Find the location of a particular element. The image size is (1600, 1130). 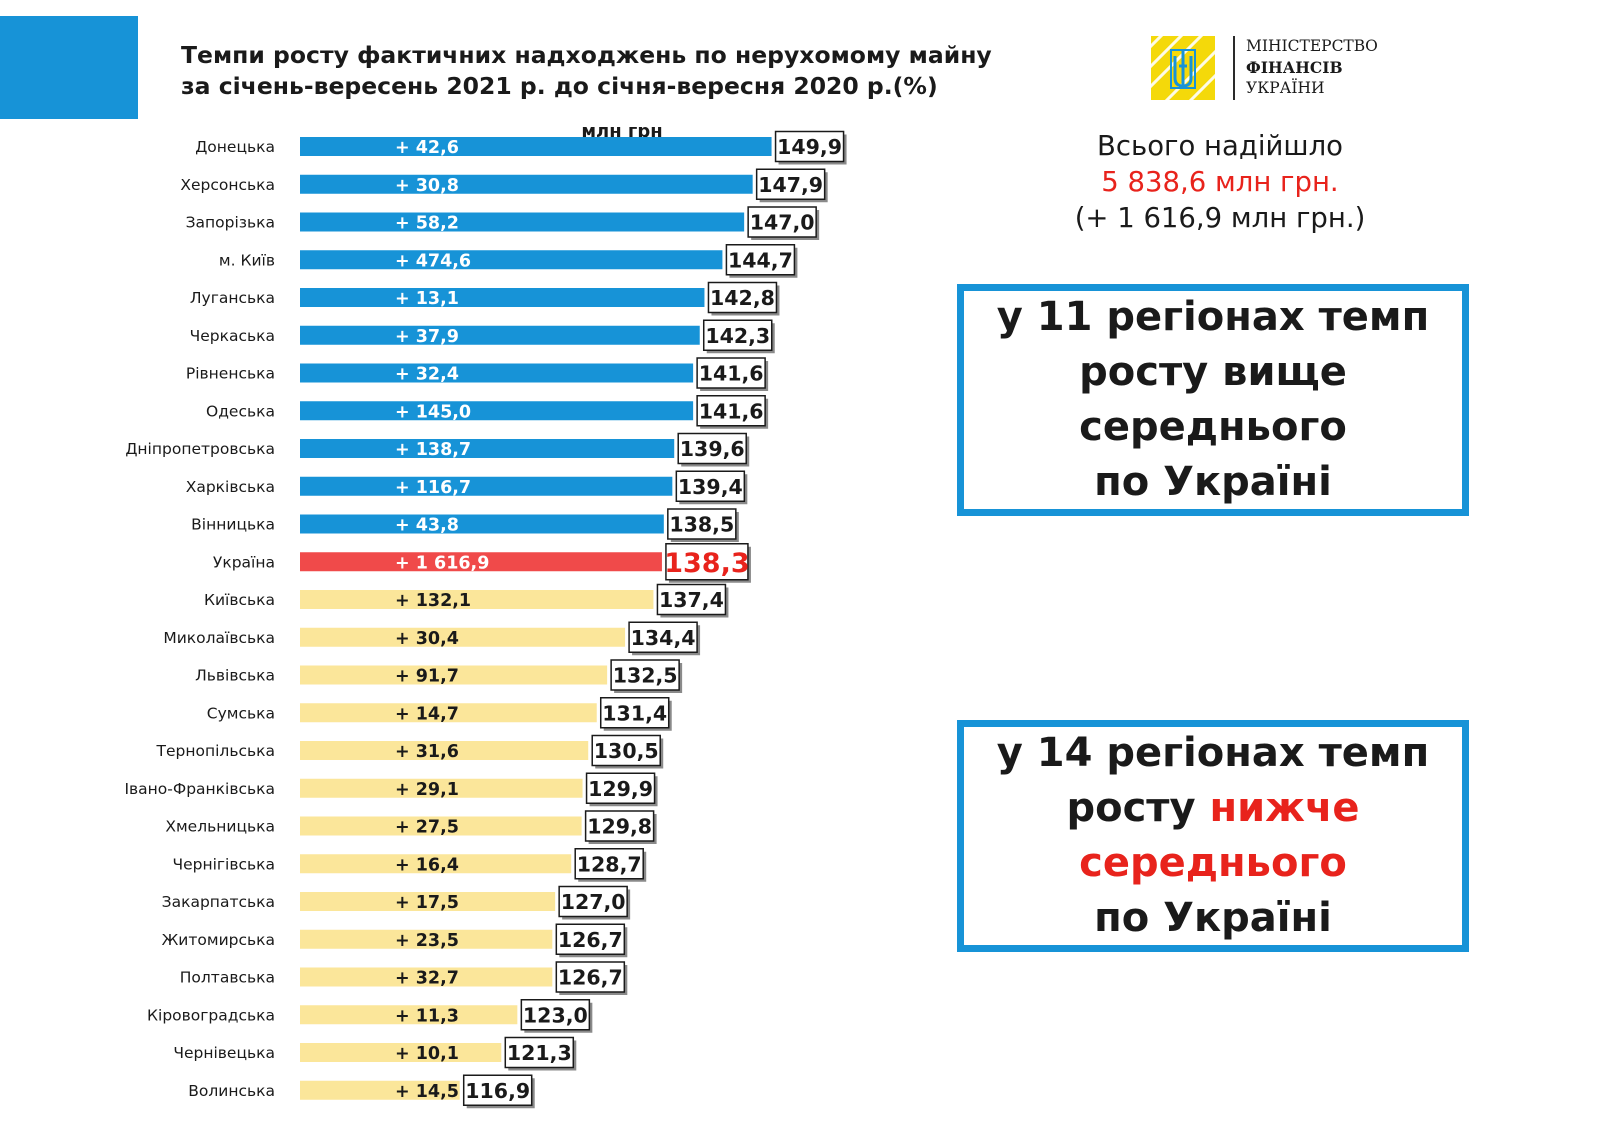

value-label: 147,0 is located at coordinates (782, 223).